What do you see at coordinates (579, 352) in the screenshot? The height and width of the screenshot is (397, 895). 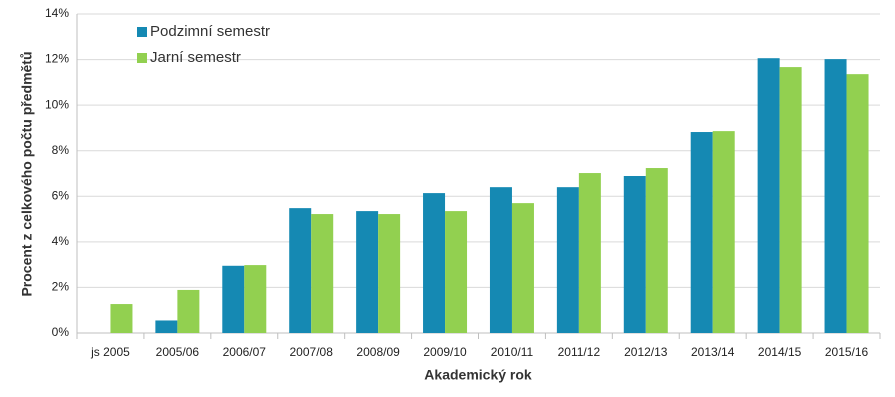 I see `x-tick-label: 2011/12` at bounding box center [579, 352].